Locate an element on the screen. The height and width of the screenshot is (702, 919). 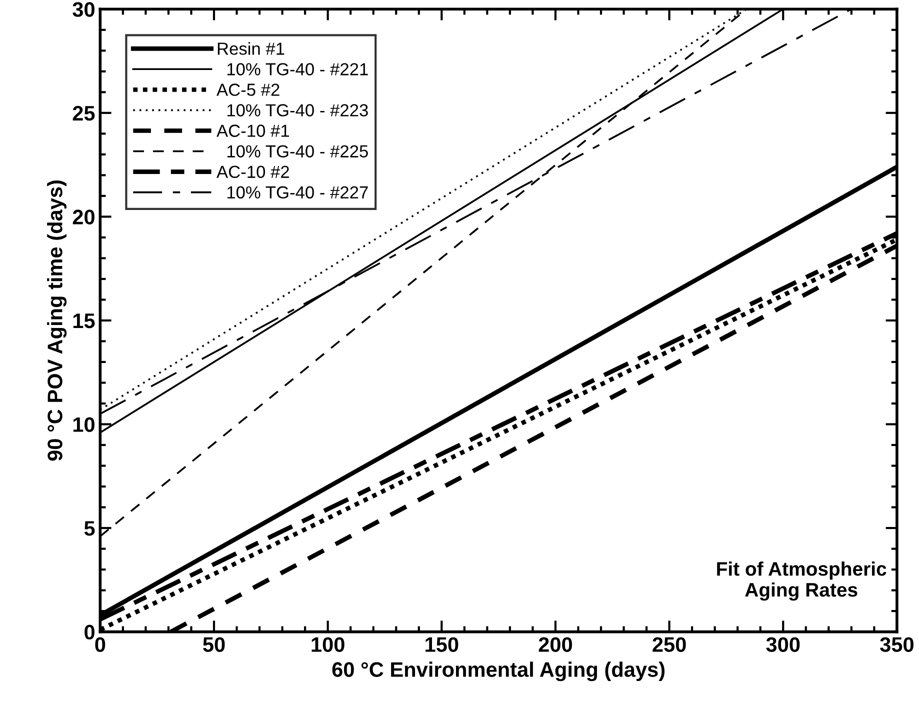
y-tick-label: 15 is located at coordinates (84, 321).